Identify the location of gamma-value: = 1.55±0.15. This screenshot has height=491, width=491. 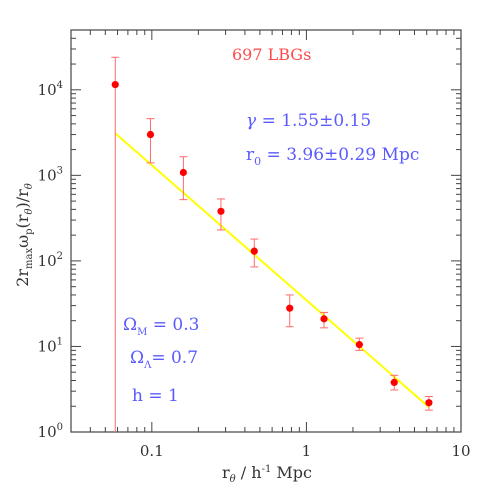
(313, 121).